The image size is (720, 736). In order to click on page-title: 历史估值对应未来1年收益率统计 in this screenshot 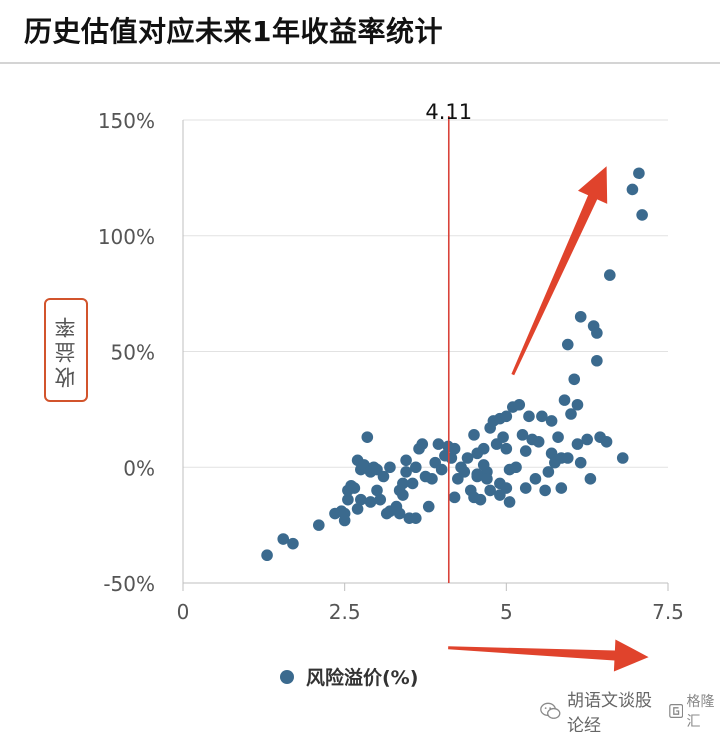, I will do `click(233, 31)`.